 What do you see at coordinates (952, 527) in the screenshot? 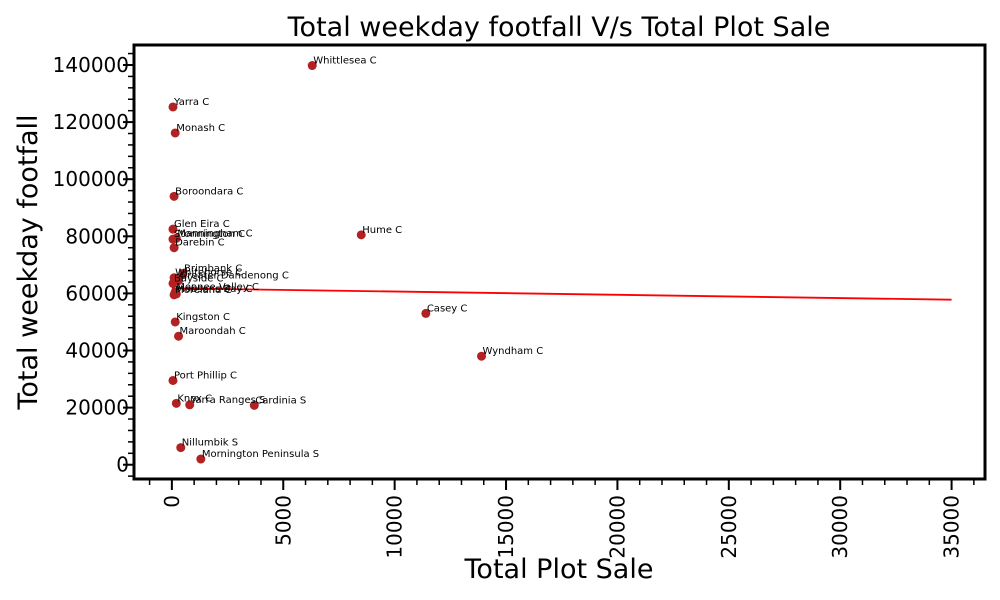
I see `x-tick-label: 35000` at bounding box center [952, 527].